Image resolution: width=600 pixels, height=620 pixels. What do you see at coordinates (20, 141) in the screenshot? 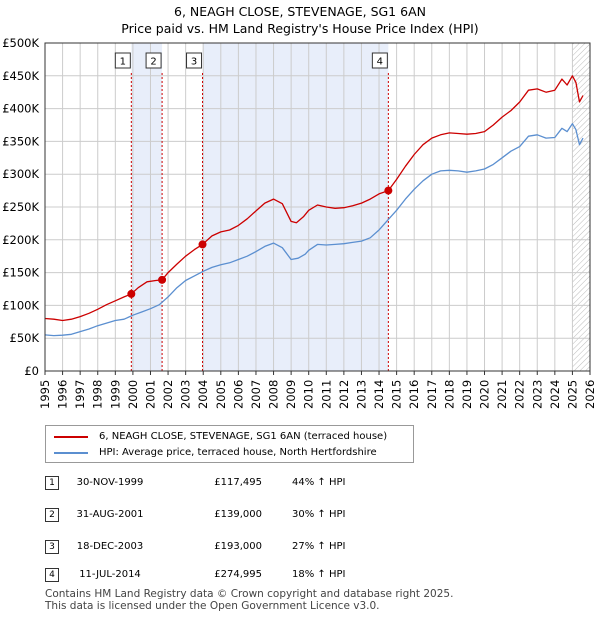
I see `y-tick-label: £350K` at bounding box center [20, 141].